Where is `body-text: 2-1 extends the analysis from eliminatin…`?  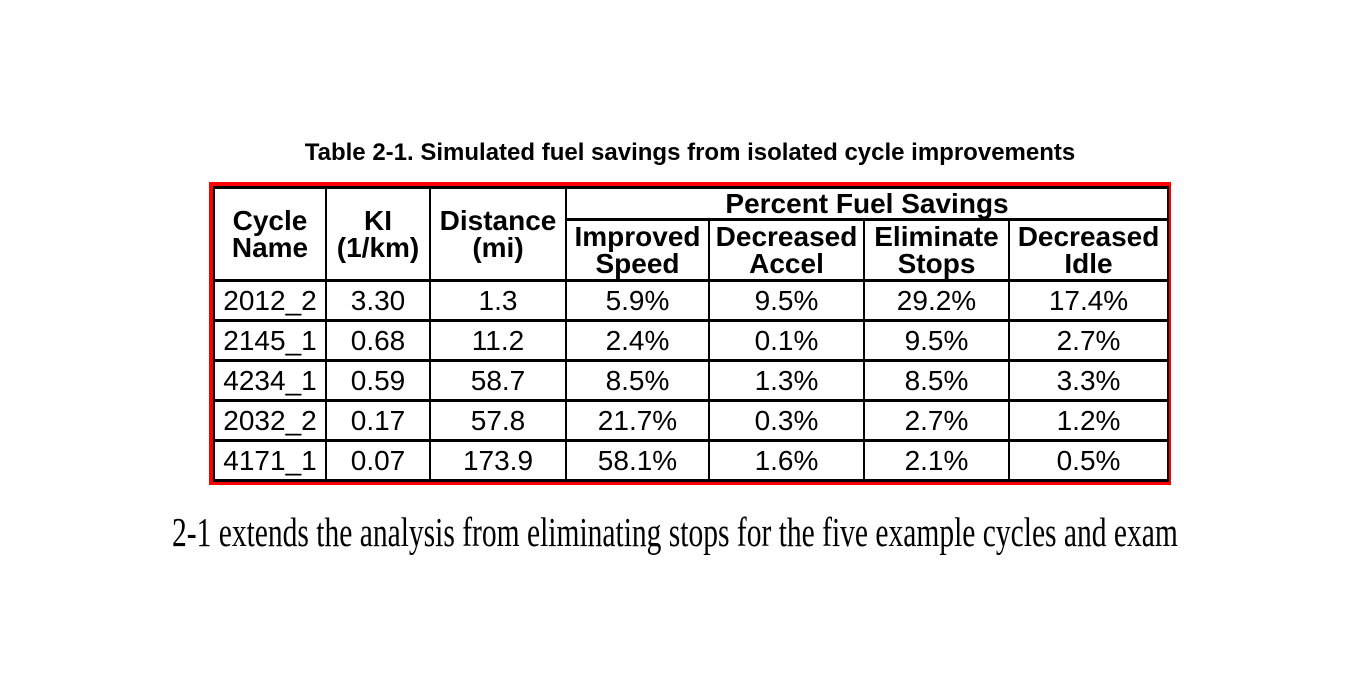 body-text: 2-1 extends the analysis from eliminatin… is located at coordinates (675, 532).